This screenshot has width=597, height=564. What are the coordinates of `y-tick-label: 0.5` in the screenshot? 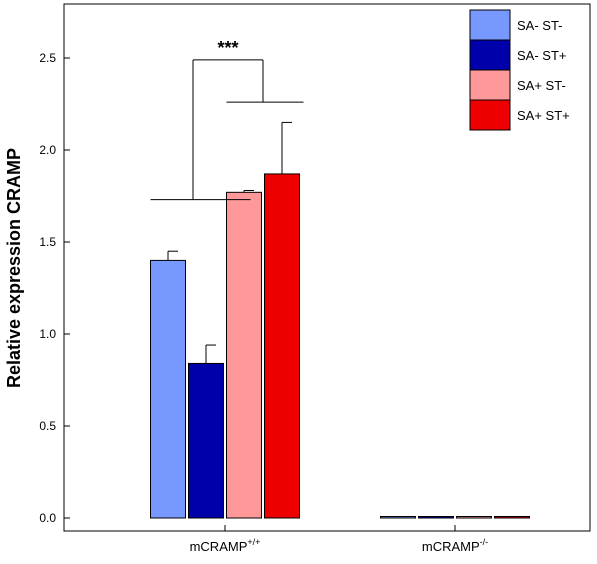 It's located at (47, 426).